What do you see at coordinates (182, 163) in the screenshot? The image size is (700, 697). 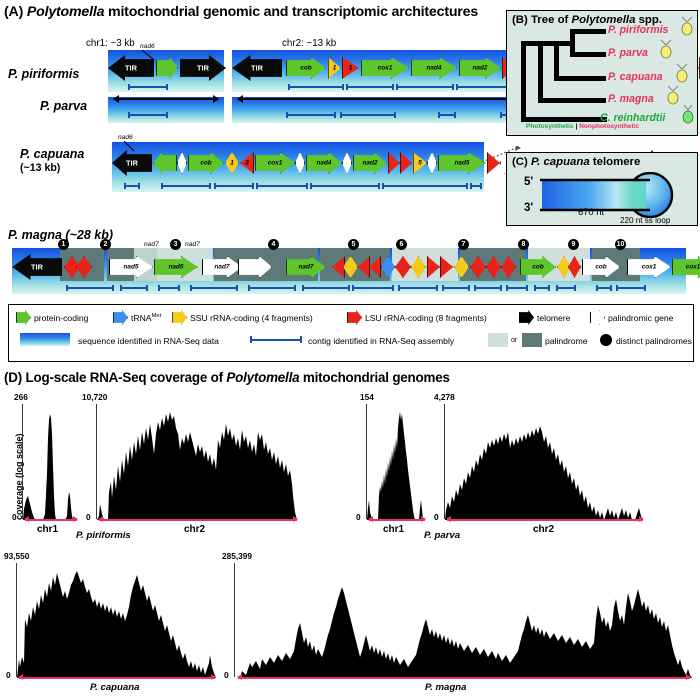 I see `palindrome-marker-c1` at bounding box center [182, 163].